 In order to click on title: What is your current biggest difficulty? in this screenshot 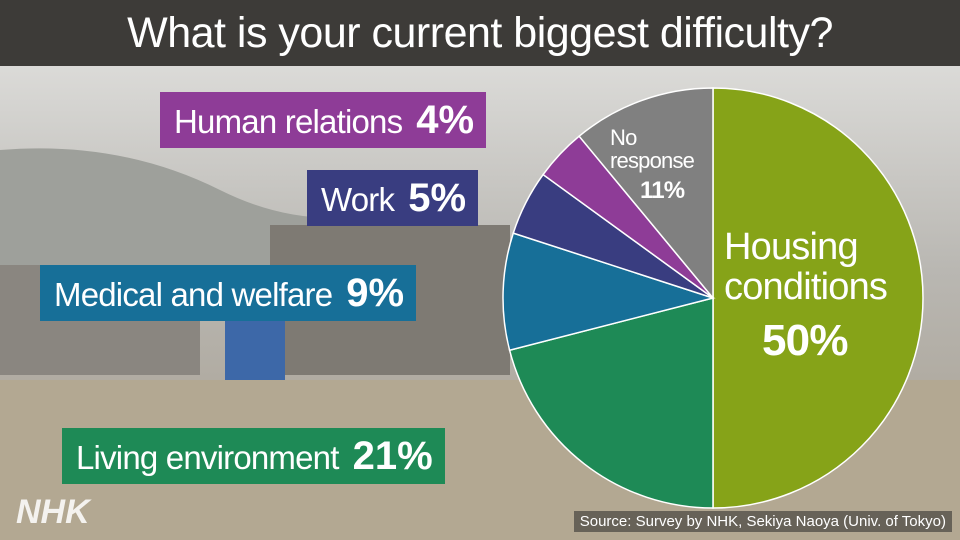, I will do `click(480, 33)`.